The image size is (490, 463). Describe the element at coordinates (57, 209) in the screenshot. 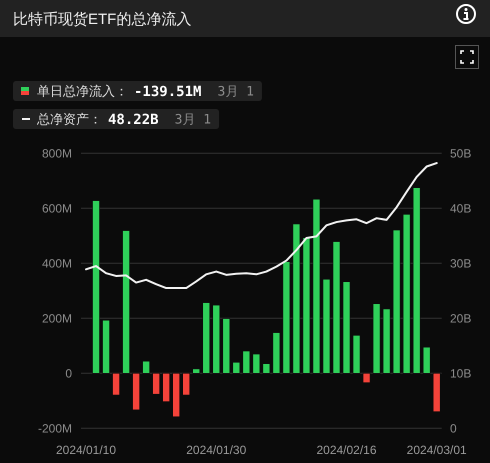

I see `y-tick-label: 600M` at that location.